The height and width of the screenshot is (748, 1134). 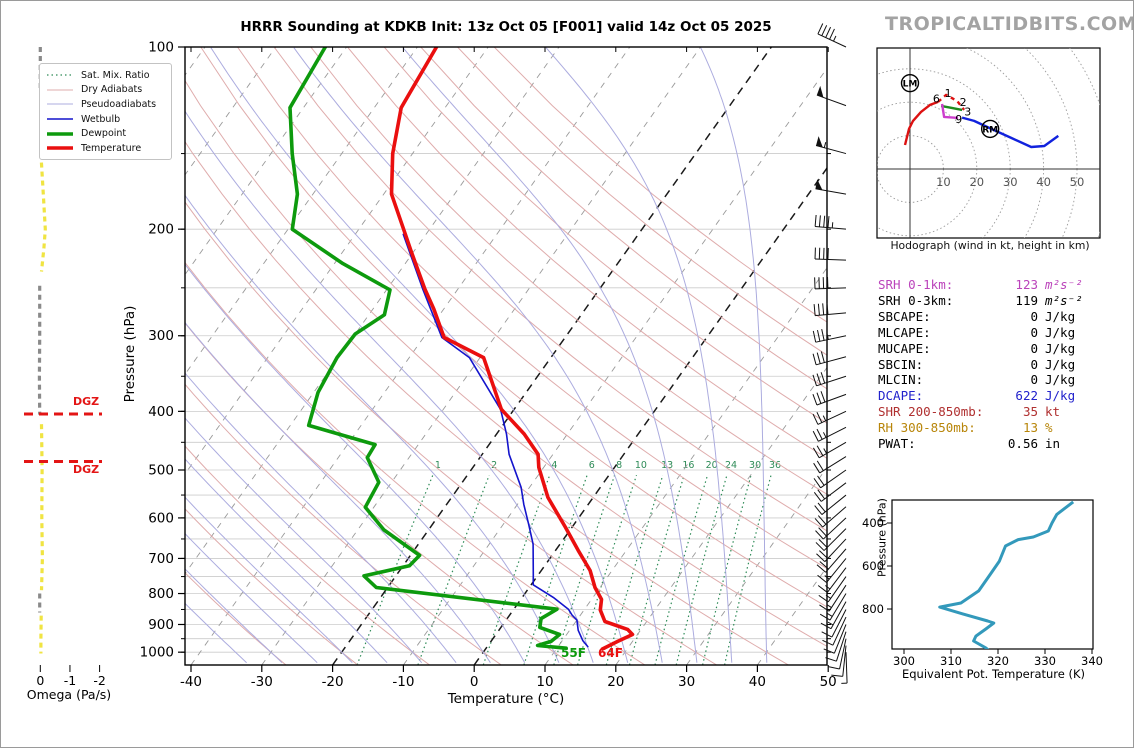 I want to click on svg-text: 600, so click(x=161, y=518).